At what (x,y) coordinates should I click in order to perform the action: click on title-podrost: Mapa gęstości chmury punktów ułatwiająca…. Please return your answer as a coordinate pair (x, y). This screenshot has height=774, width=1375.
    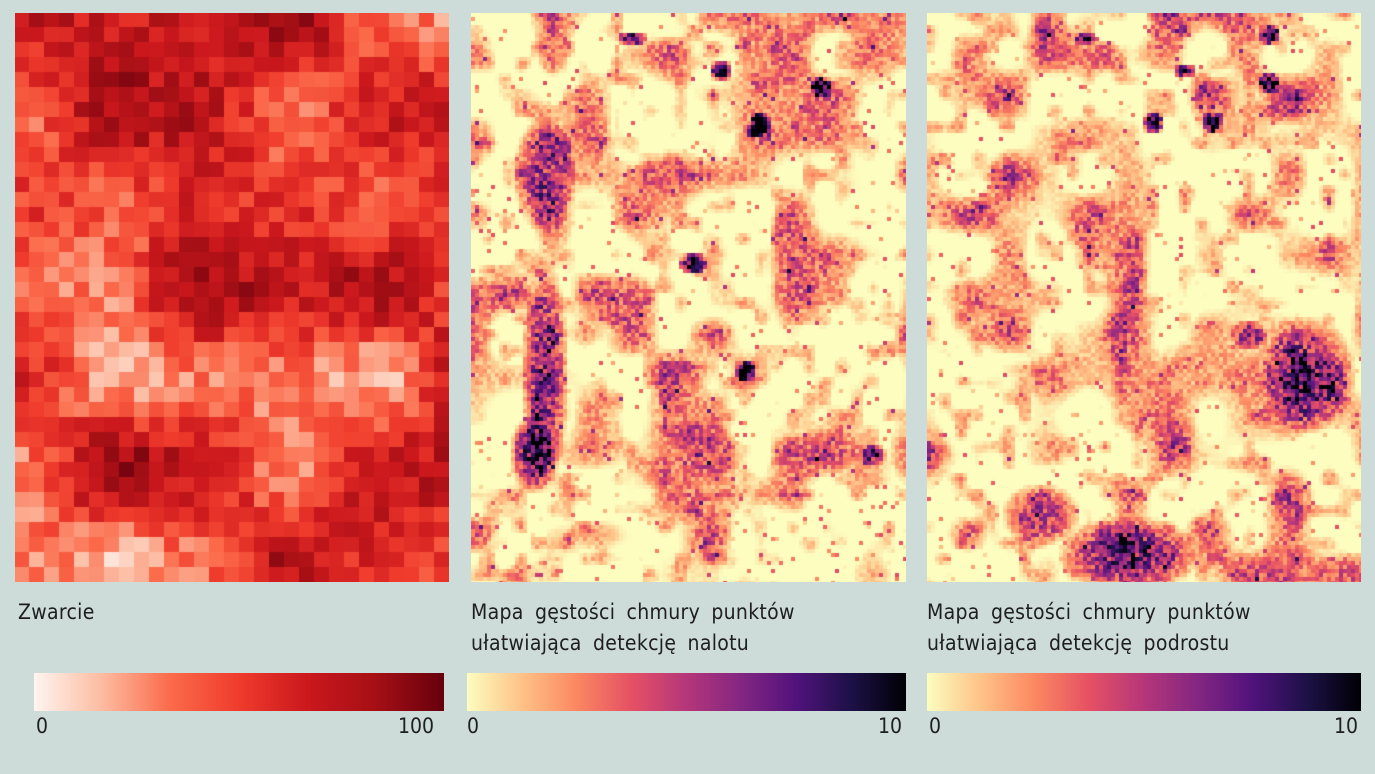
    Looking at the image, I should click on (1089, 627).